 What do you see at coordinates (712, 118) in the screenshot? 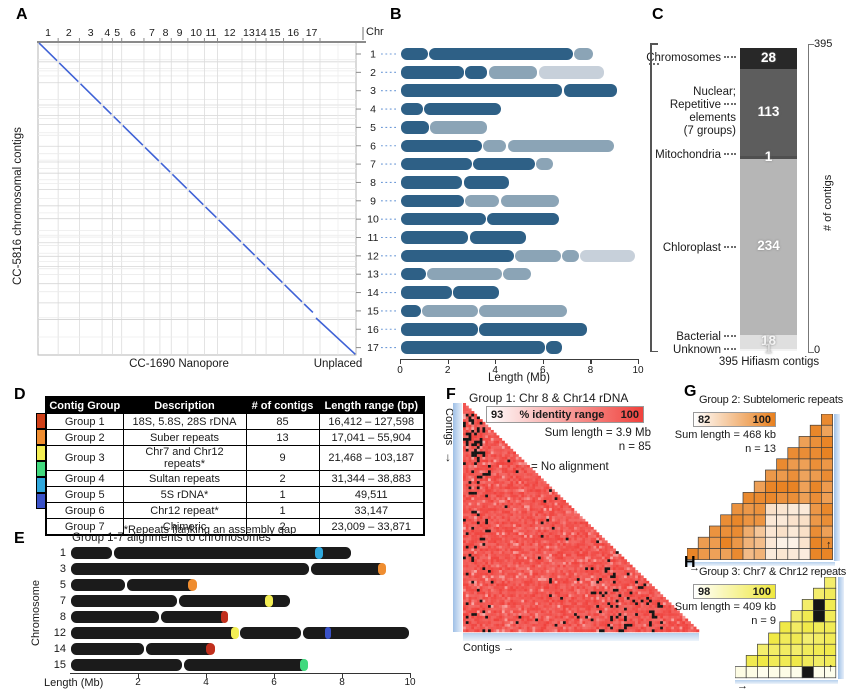
I see `segment-label-line: elements` at bounding box center [712, 118].